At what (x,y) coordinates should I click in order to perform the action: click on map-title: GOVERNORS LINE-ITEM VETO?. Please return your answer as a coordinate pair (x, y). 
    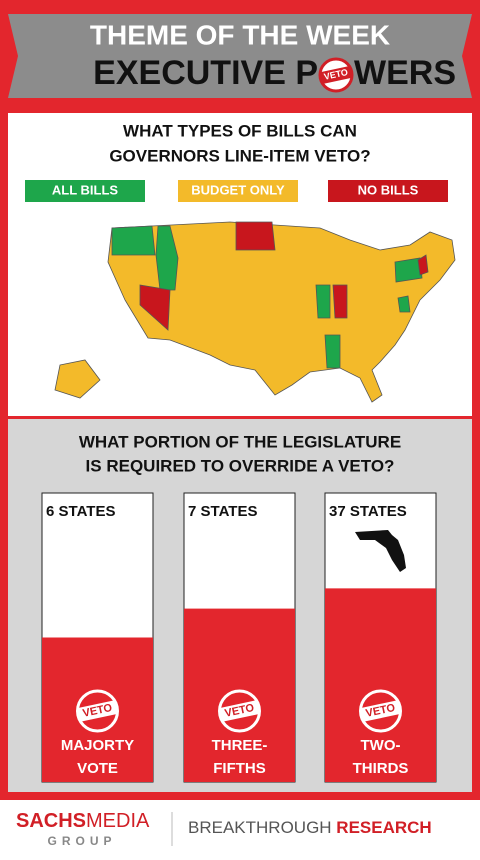
    Looking at the image, I should click on (239, 155).